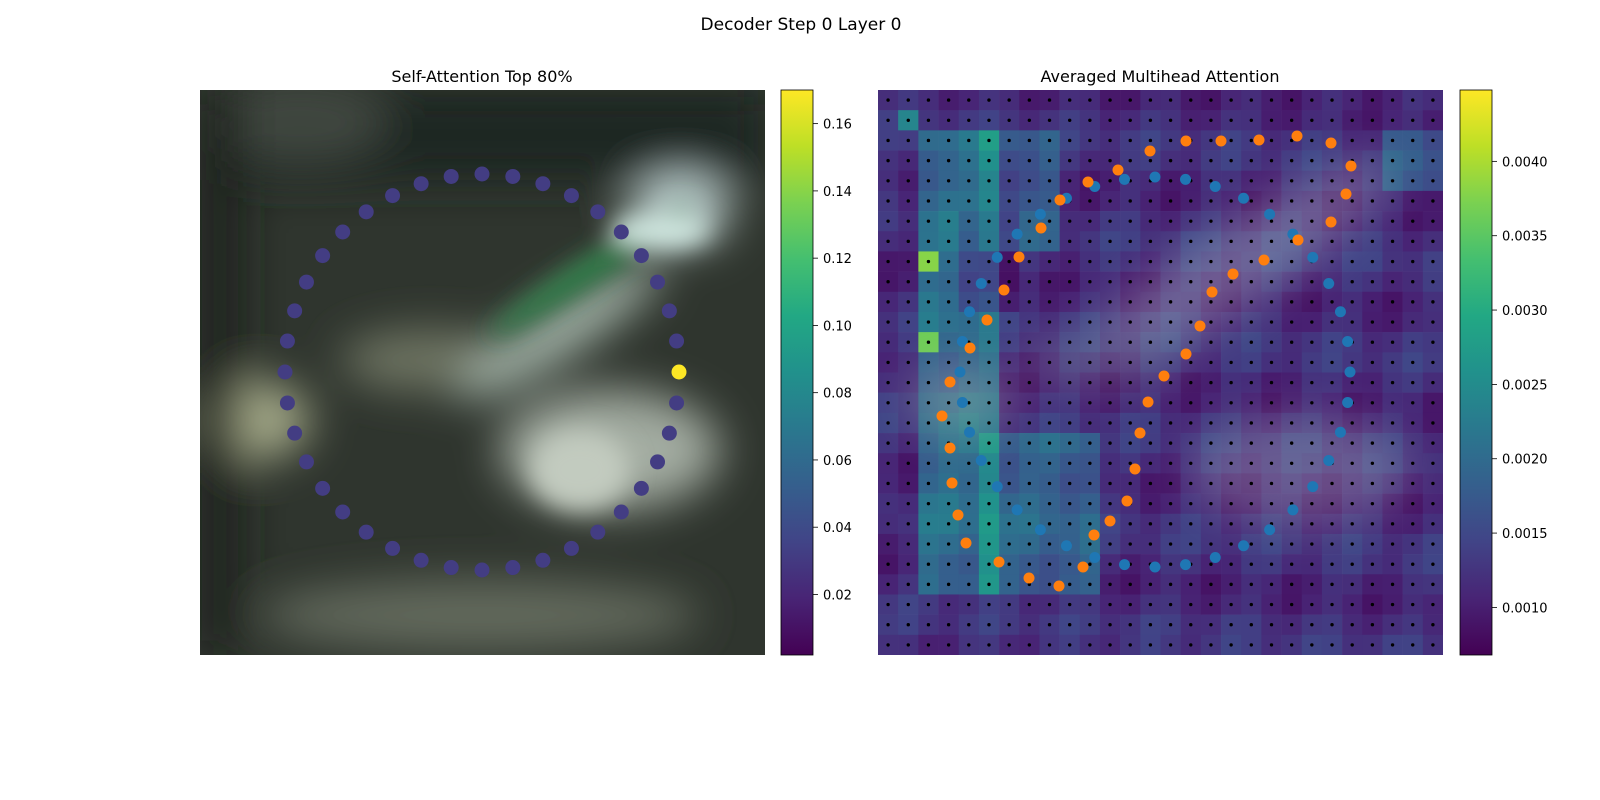 The width and height of the screenshot is (1600, 800). What do you see at coordinates (837, 394) in the screenshot?
I see `self-attention-colorbar-tick-label: 0.08` at bounding box center [837, 394].